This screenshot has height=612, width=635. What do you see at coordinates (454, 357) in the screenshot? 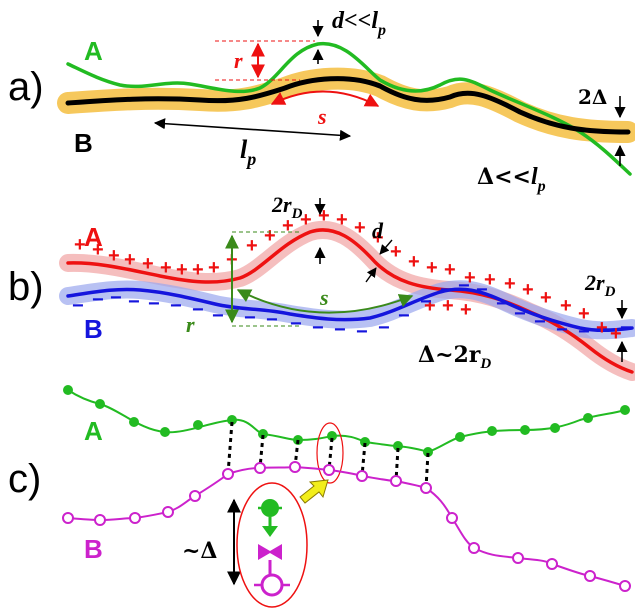
I see `delta-rd-label: Δ~2rD` at bounding box center [454, 357].